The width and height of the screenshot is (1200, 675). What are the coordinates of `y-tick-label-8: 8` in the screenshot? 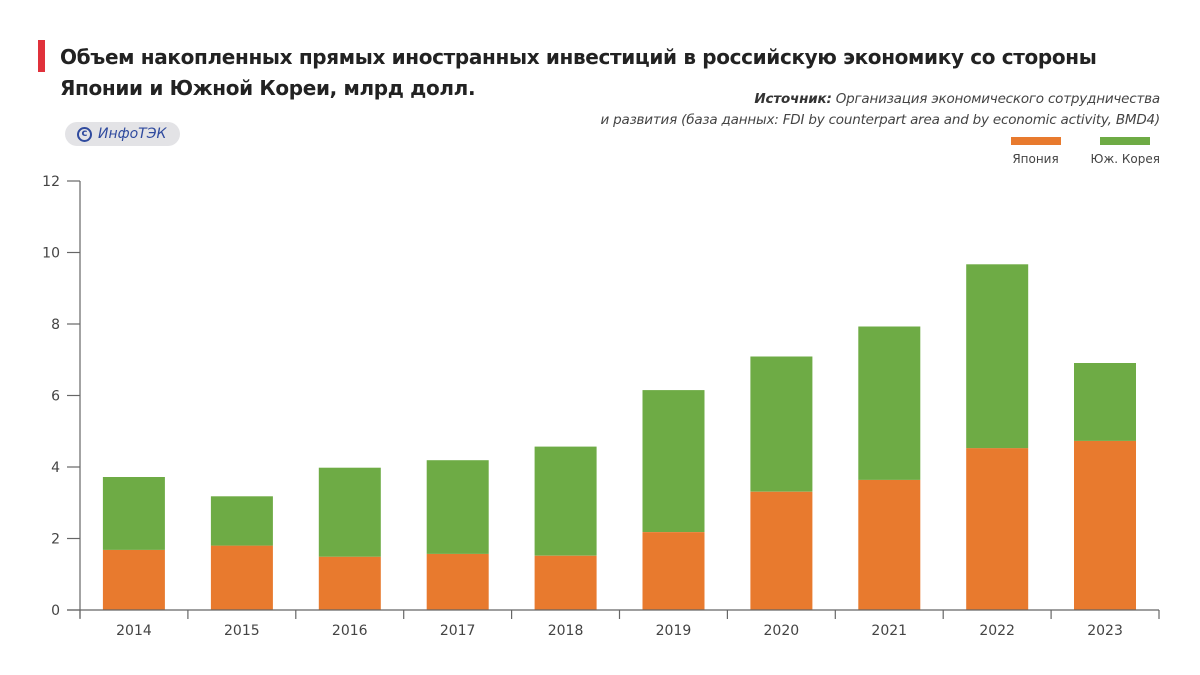 It's located at (55, 325).